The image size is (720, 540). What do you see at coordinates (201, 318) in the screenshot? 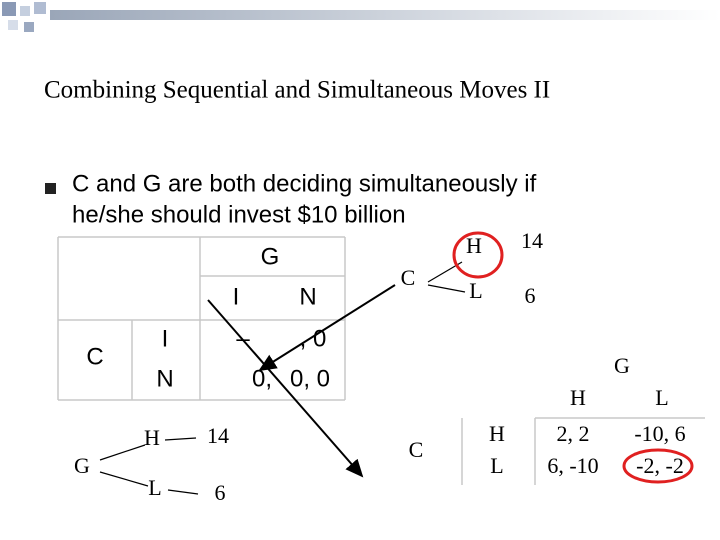
I see `left-table-lines` at bounding box center [201, 318].